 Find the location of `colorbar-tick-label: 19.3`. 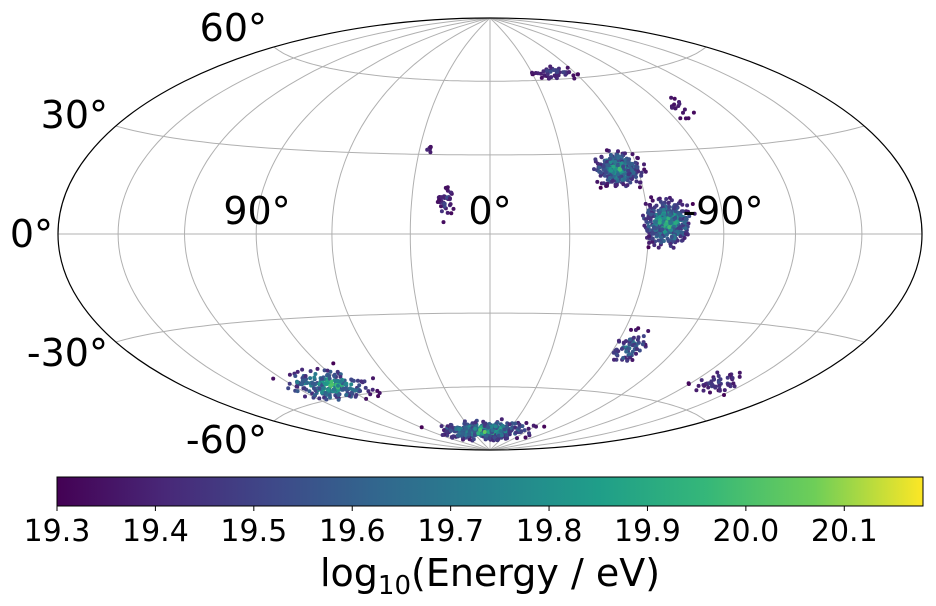

colorbar-tick-label: 19.3 is located at coordinates (57, 531).